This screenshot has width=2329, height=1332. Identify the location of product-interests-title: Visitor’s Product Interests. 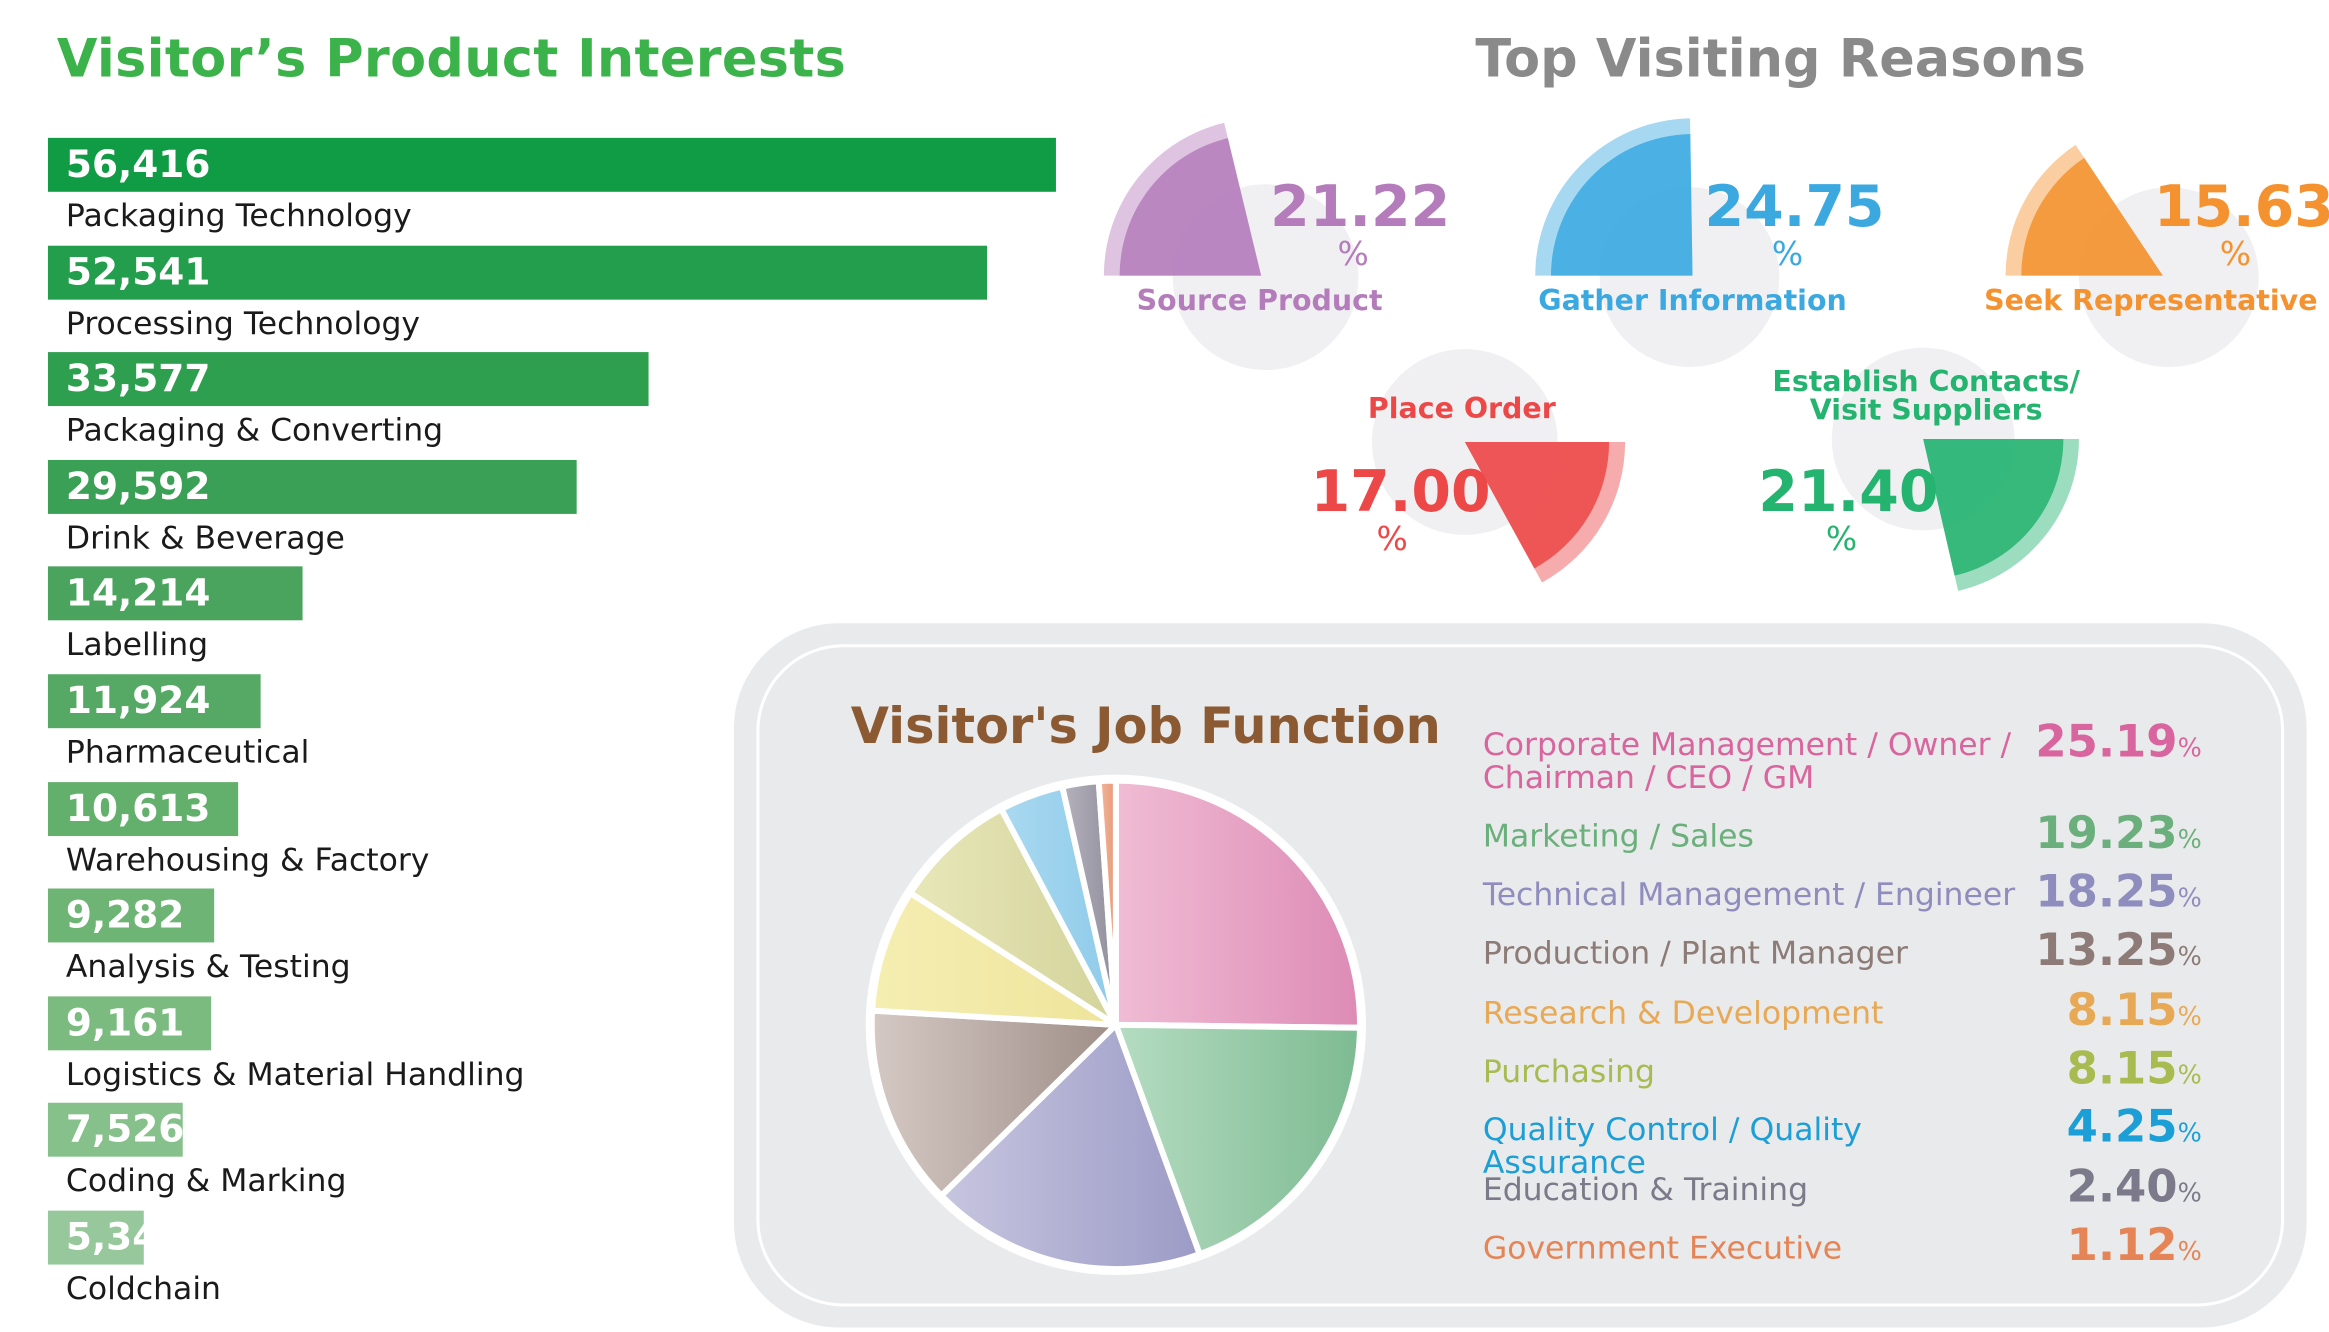
(451, 59).